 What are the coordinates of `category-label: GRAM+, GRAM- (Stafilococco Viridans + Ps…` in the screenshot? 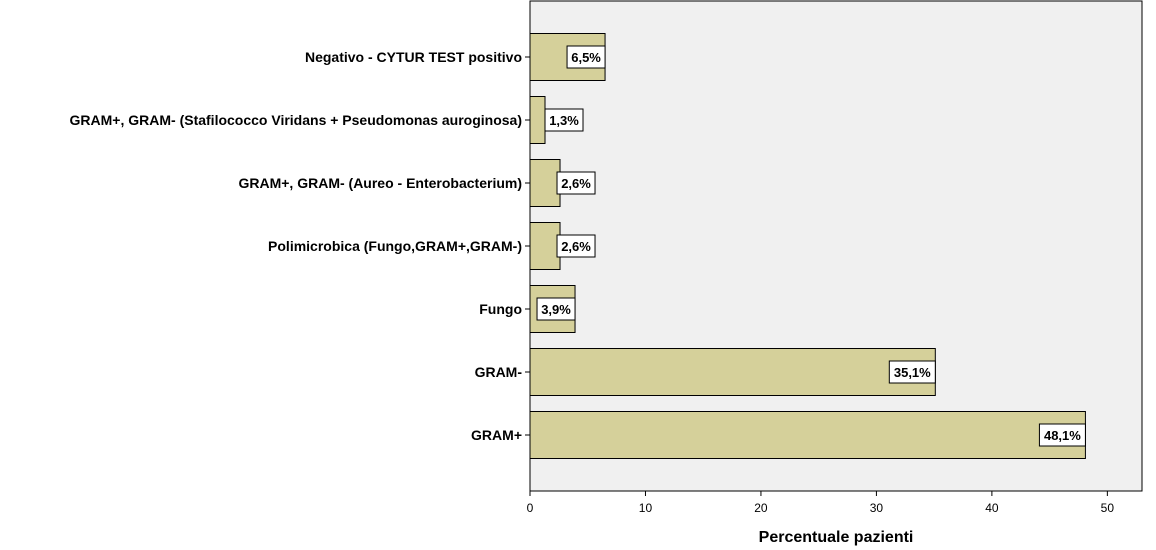 It's located at (296, 120).